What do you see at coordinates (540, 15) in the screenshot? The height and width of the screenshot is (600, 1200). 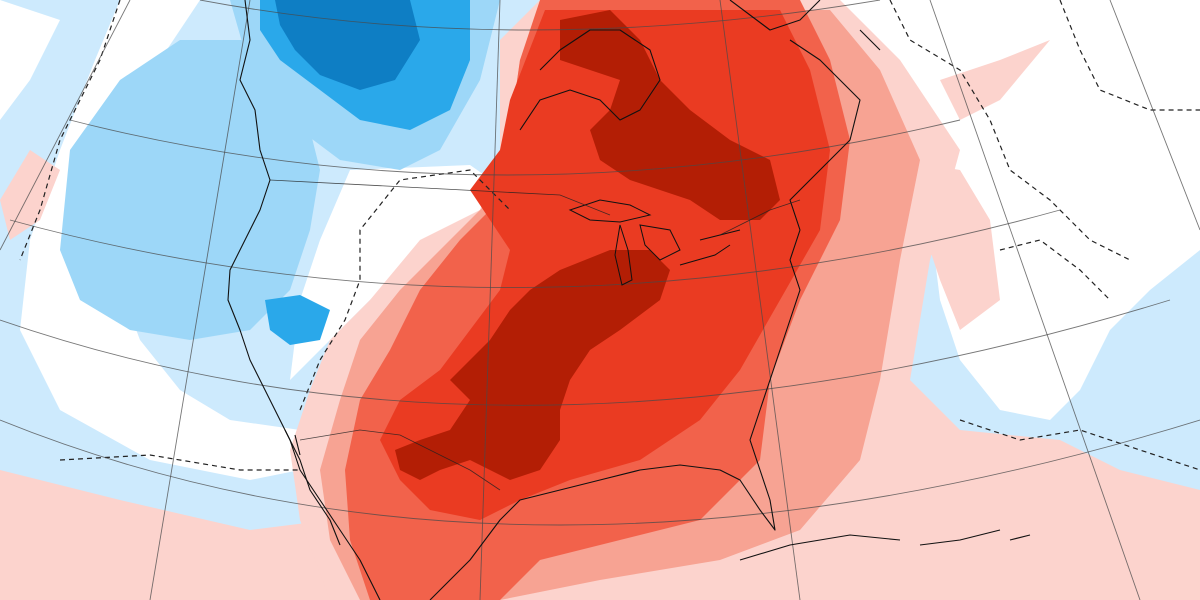 I see `parallel-north` at bounding box center [540, 15].